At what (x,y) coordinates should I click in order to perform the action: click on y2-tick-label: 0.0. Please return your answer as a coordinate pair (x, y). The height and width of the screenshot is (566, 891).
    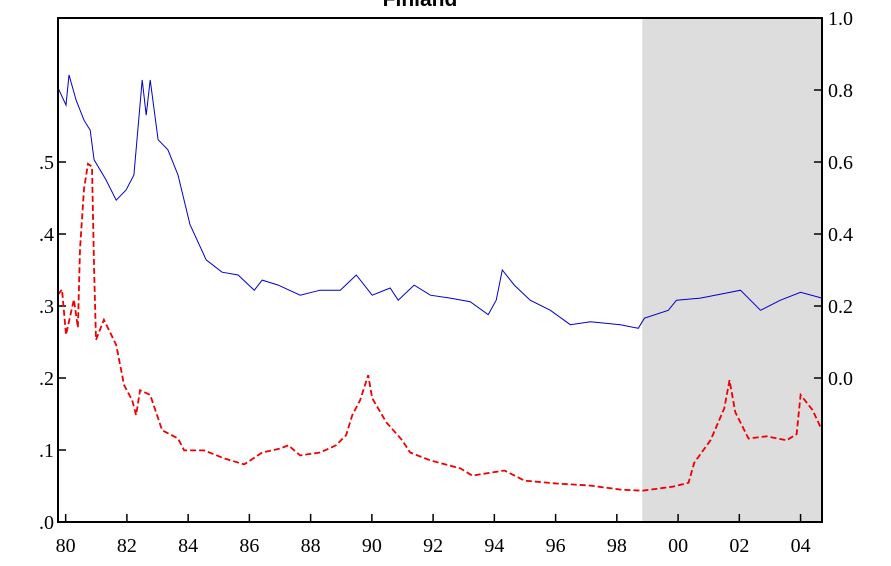
    Looking at the image, I should click on (840, 379).